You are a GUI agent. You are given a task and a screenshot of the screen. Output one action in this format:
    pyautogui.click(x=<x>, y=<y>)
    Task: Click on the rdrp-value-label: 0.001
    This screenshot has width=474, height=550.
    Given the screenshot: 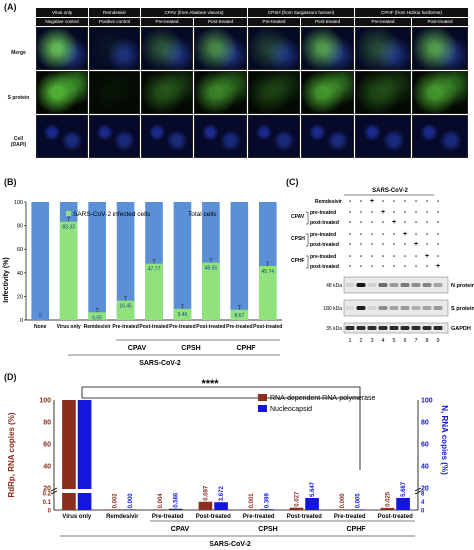 What is the action you would take?
    pyautogui.click(x=252, y=501)
    